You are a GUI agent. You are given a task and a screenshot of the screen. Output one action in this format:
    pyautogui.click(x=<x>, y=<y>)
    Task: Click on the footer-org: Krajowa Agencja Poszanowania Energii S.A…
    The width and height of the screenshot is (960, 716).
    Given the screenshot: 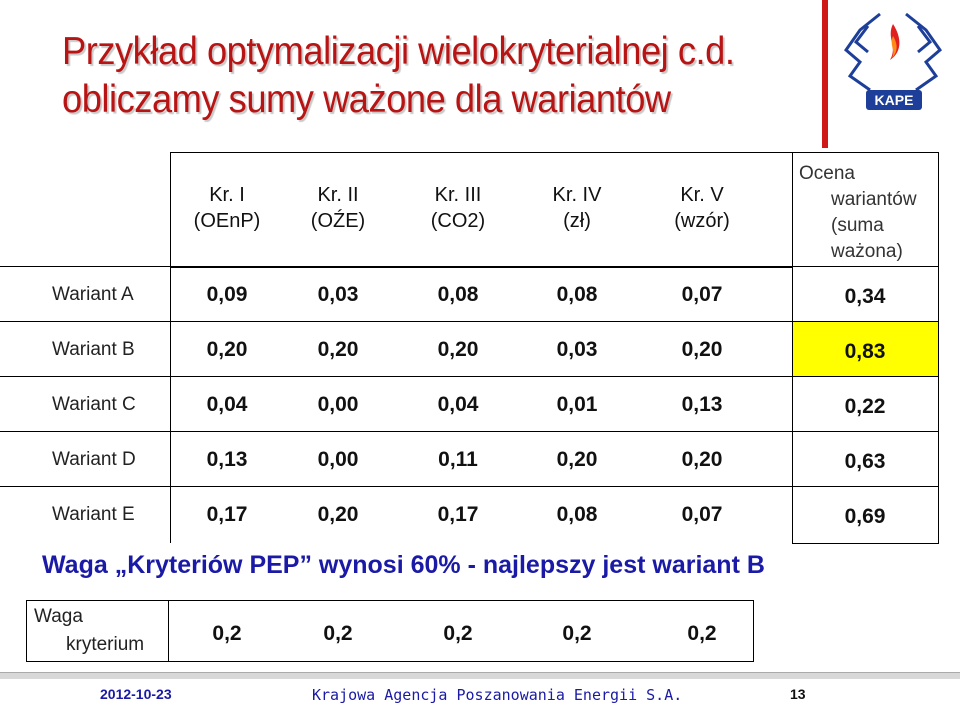 What is the action you would take?
    pyautogui.click(x=497, y=695)
    